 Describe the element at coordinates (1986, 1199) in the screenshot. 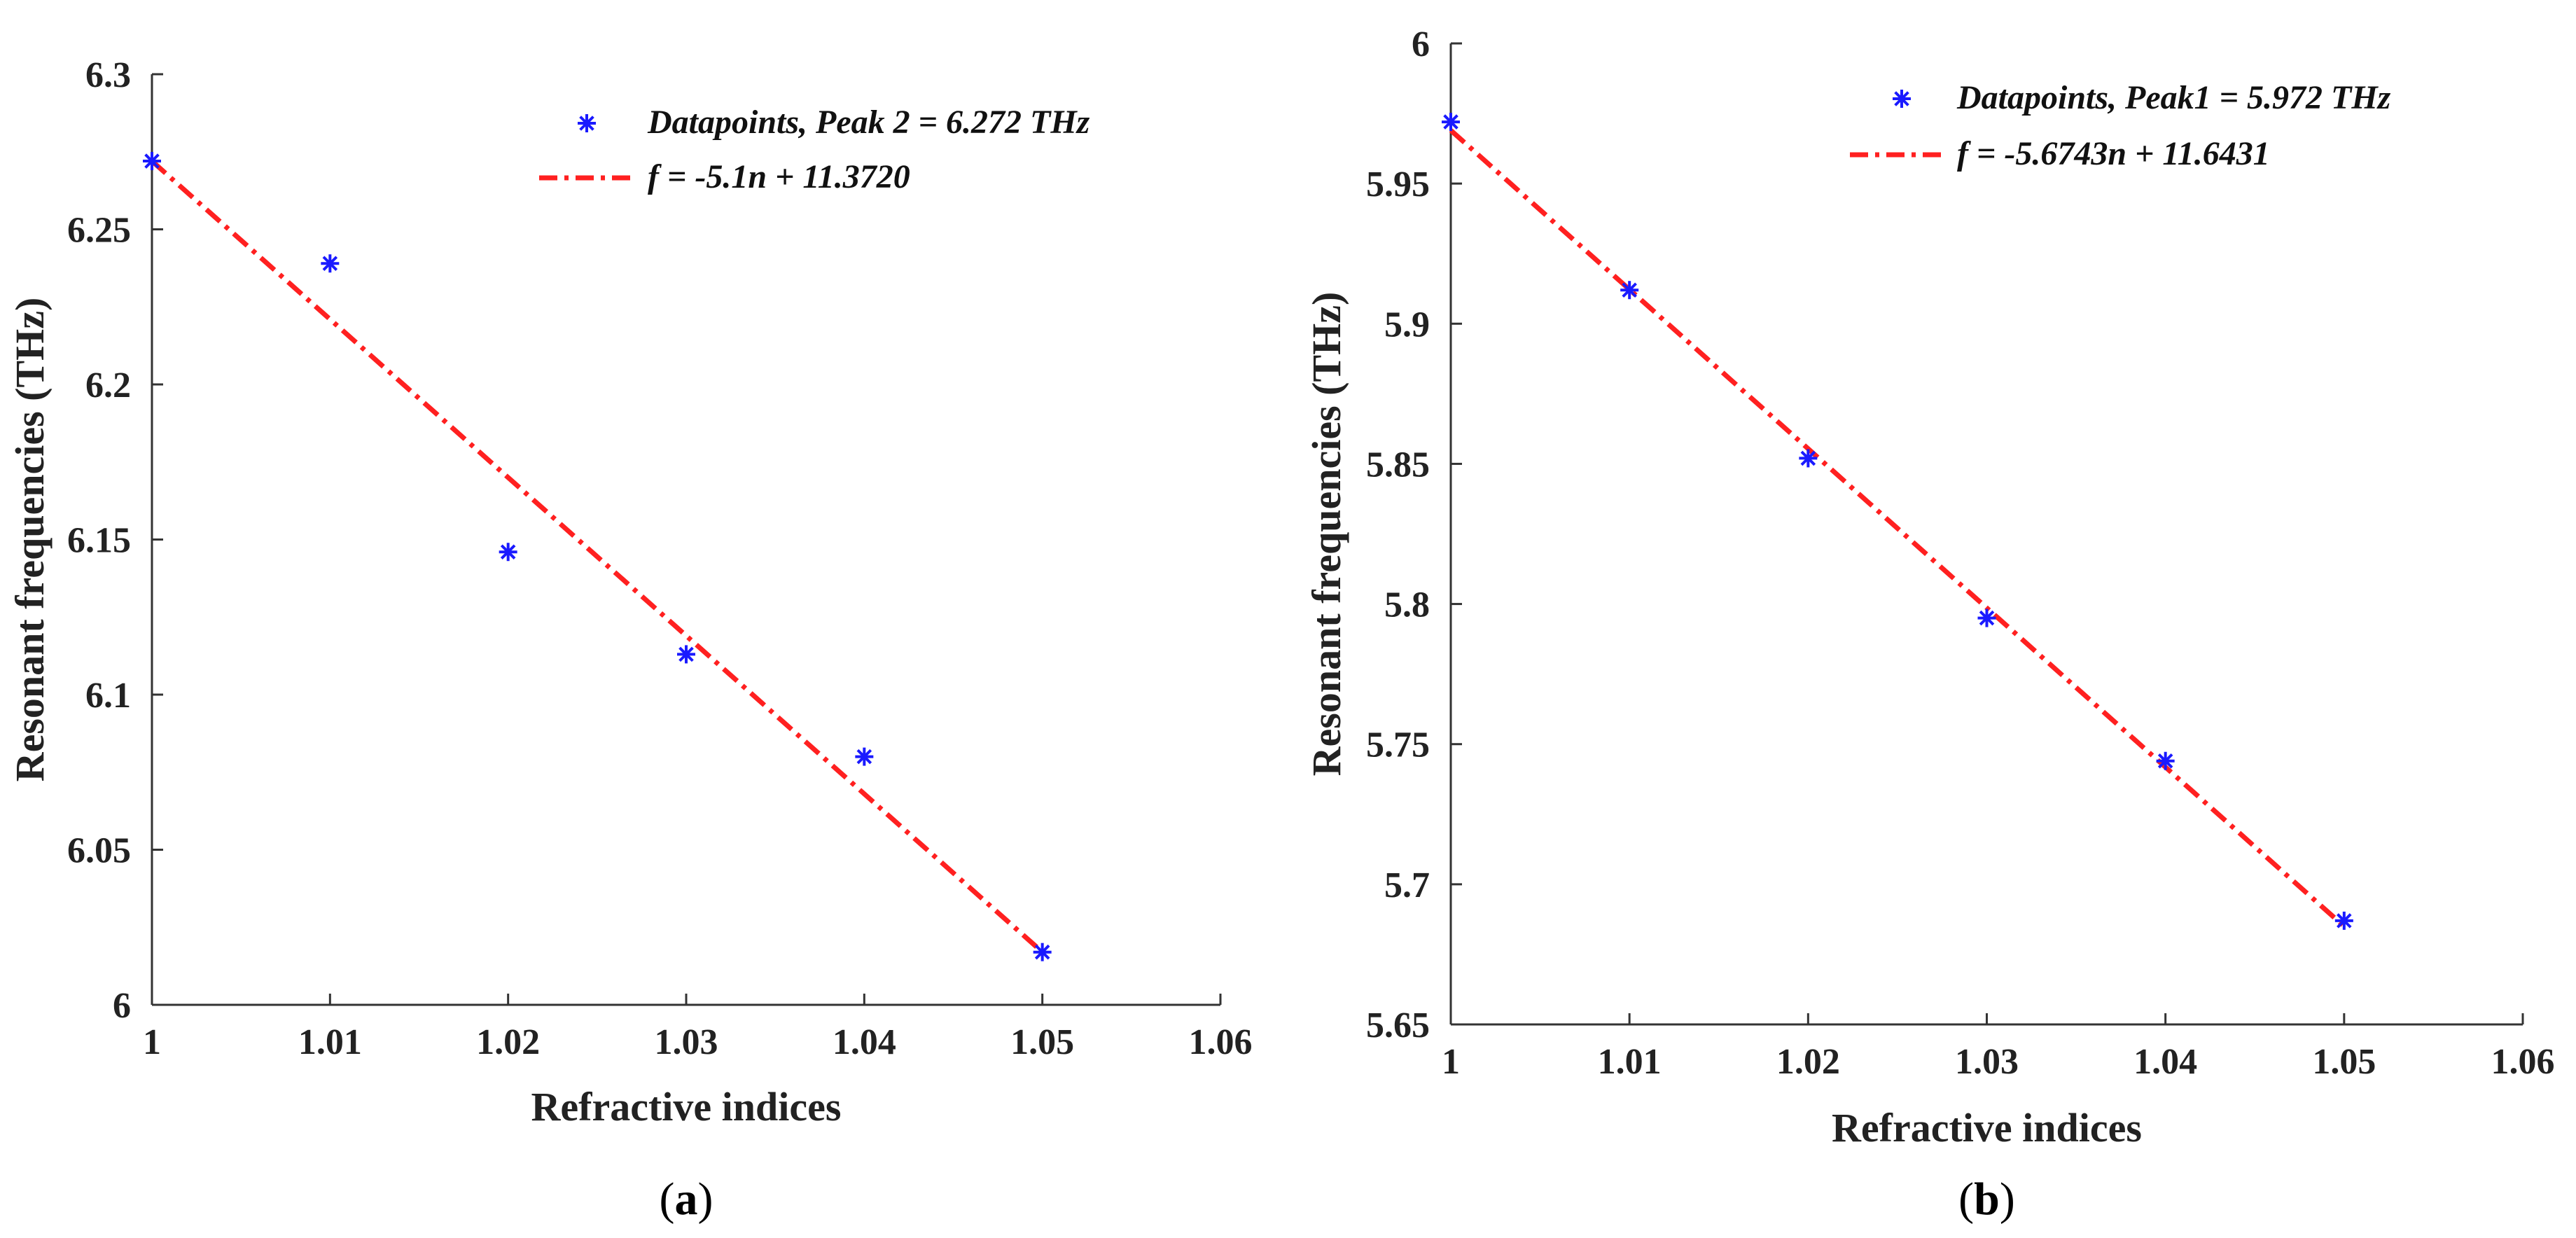

I see `panel-caption: (b)` at that location.